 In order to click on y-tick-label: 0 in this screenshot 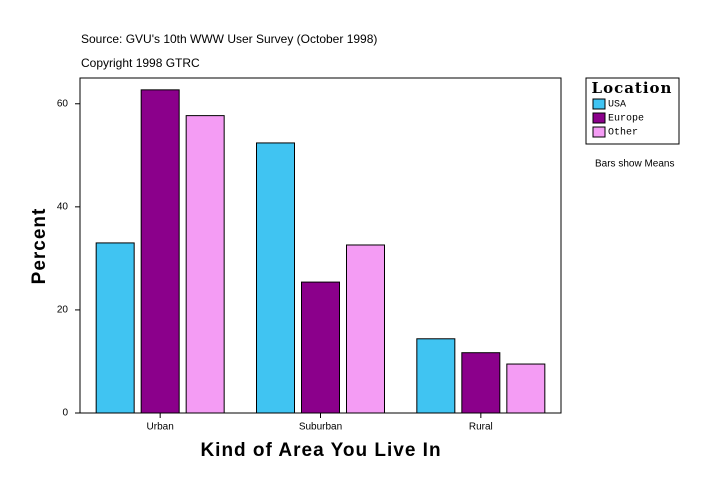, I will do `click(65, 413)`.